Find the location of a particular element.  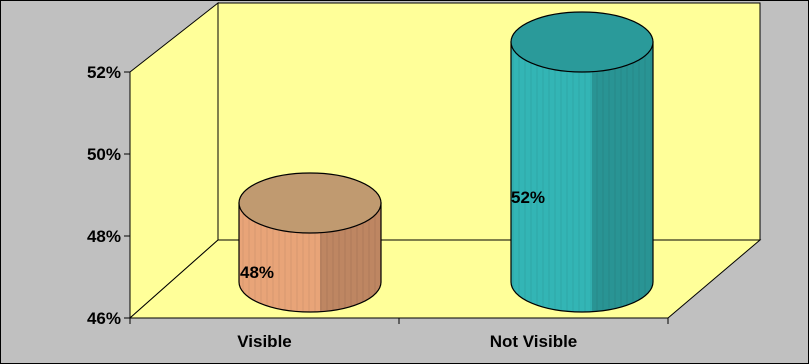

y-tick-label: 46% is located at coordinates (104, 318).